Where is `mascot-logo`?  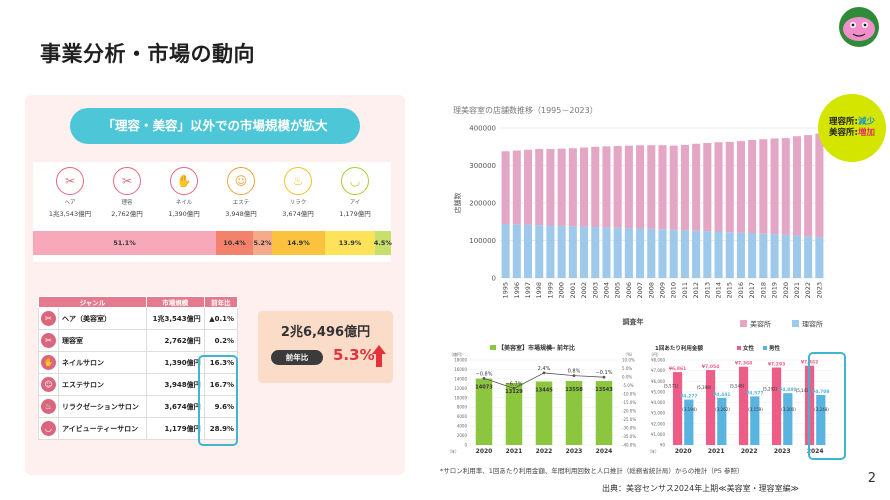 mascot-logo is located at coordinates (859, 27).